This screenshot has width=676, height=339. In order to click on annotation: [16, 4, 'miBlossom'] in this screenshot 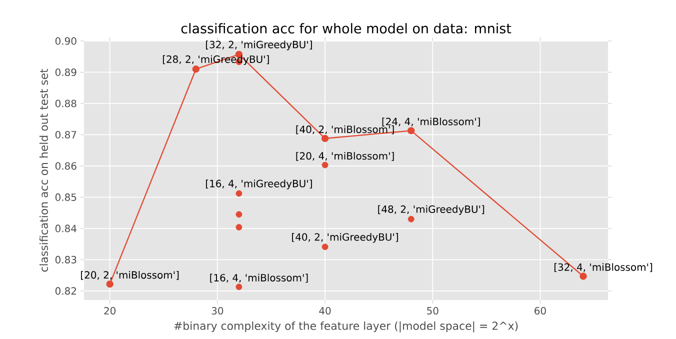, I will do `click(259, 278)`.